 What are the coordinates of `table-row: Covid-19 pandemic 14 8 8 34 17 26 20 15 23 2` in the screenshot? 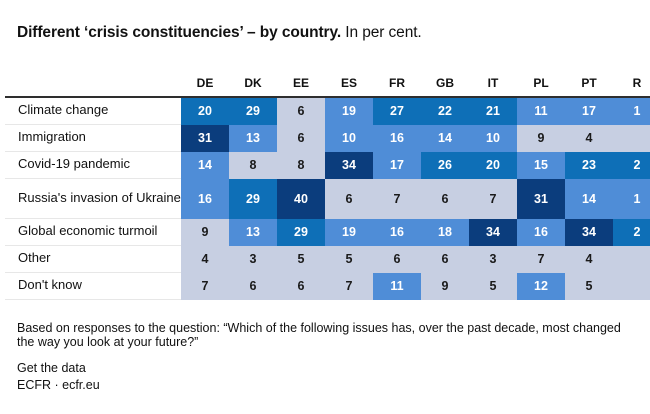 It's located at (327, 165).